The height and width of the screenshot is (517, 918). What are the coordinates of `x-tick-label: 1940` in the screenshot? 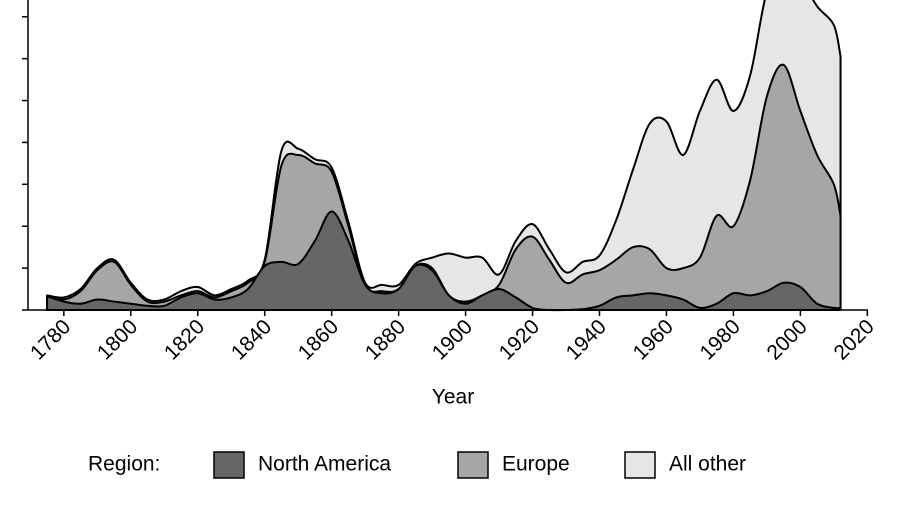 It's located at (586, 339).